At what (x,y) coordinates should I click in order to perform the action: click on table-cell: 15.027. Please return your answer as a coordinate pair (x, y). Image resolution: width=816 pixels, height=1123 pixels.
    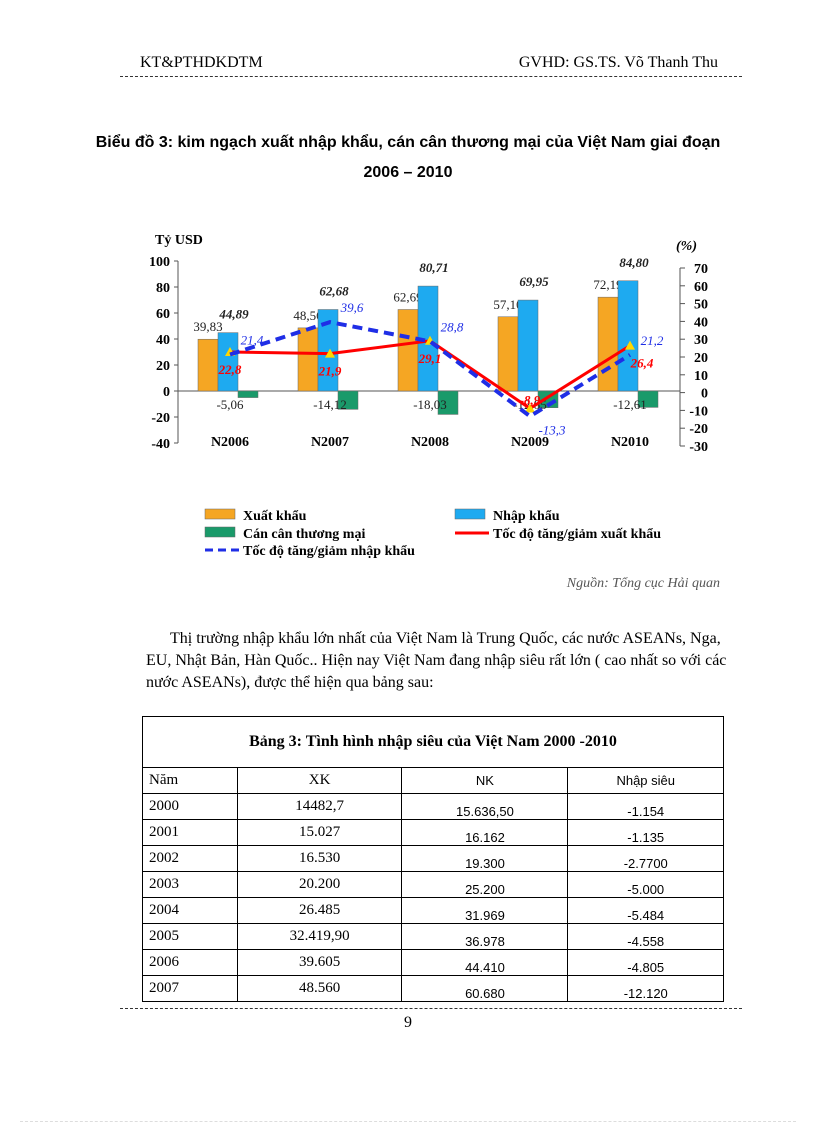
    Looking at the image, I should click on (319, 832).